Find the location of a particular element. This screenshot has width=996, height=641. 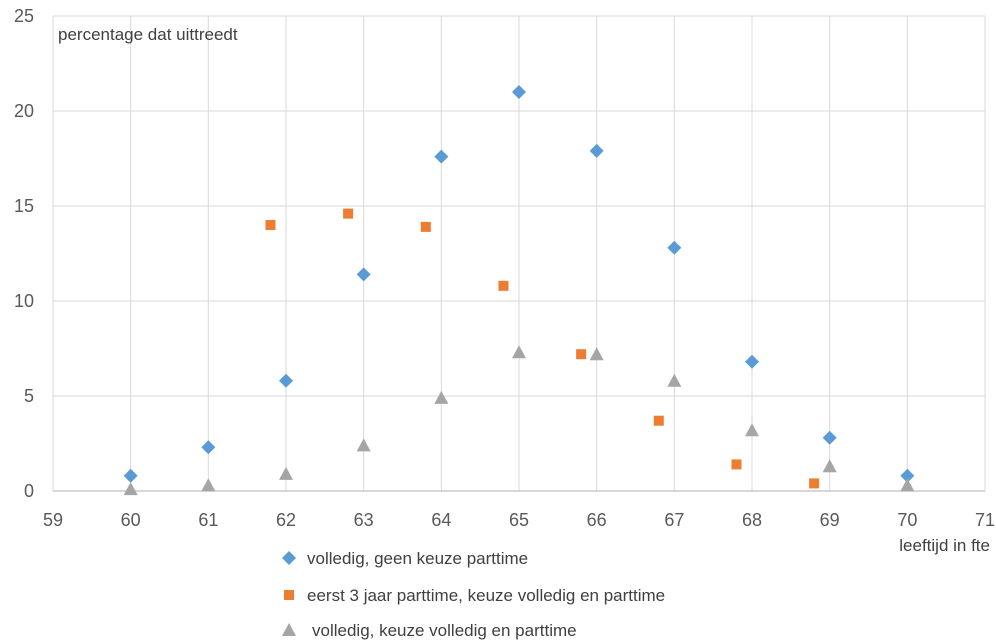

x-axis-title: leeftijd in fte is located at coordinates (944, 545).